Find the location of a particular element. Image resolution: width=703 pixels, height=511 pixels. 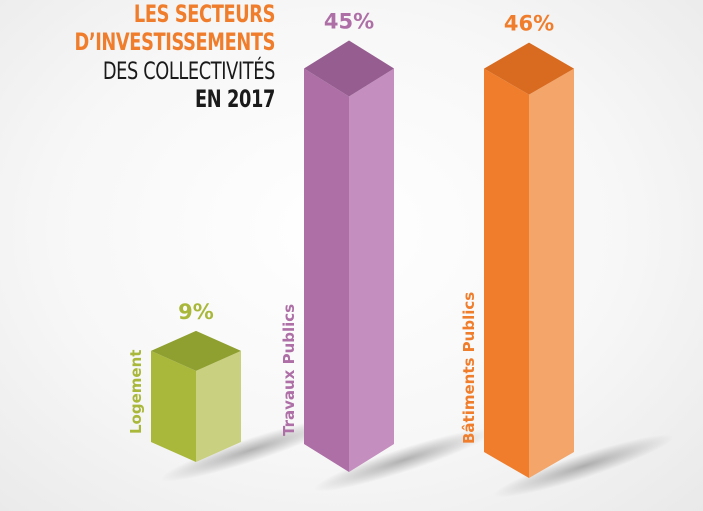

bar-shadow-logement is located at coordinates (251, 450).